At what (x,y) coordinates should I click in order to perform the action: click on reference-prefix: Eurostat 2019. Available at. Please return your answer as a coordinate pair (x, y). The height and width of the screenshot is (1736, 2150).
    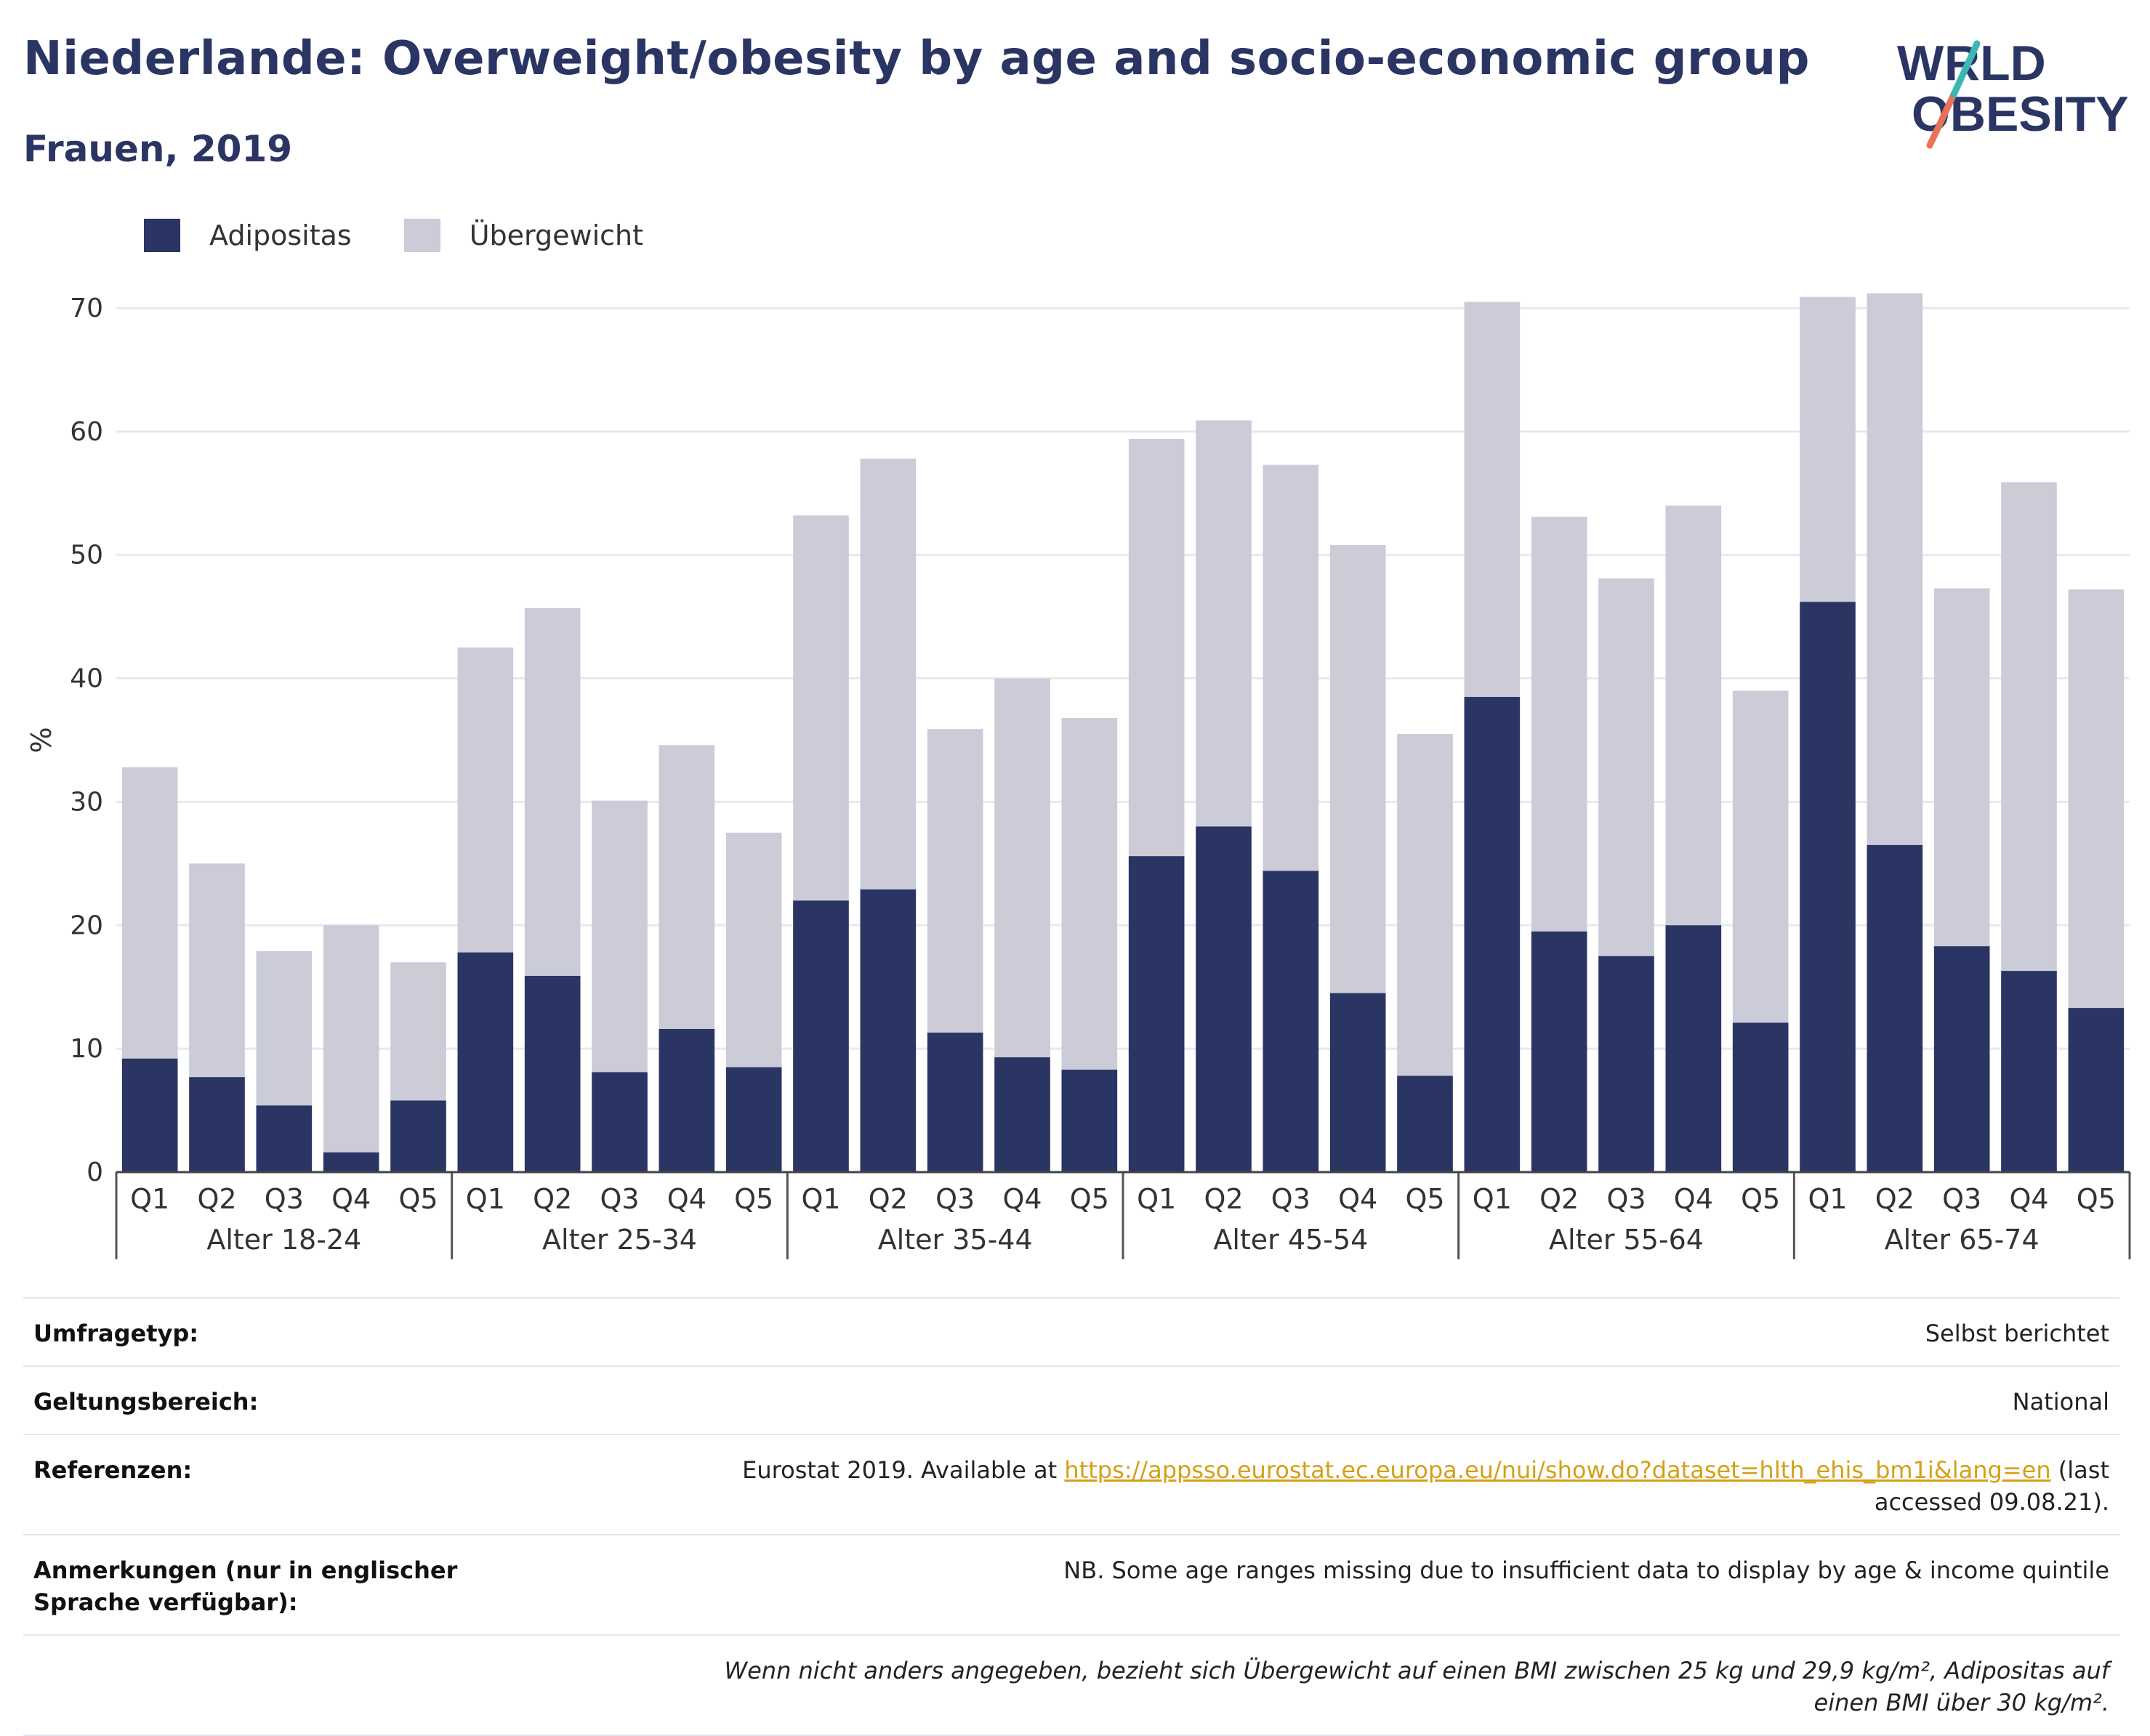
    Looking at the image, I should click on (900, 1470).